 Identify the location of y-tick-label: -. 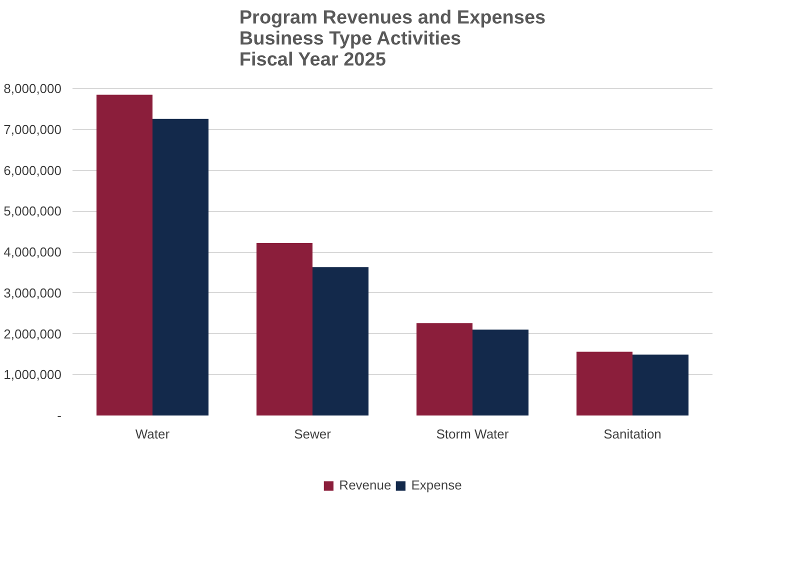
(59, 415).